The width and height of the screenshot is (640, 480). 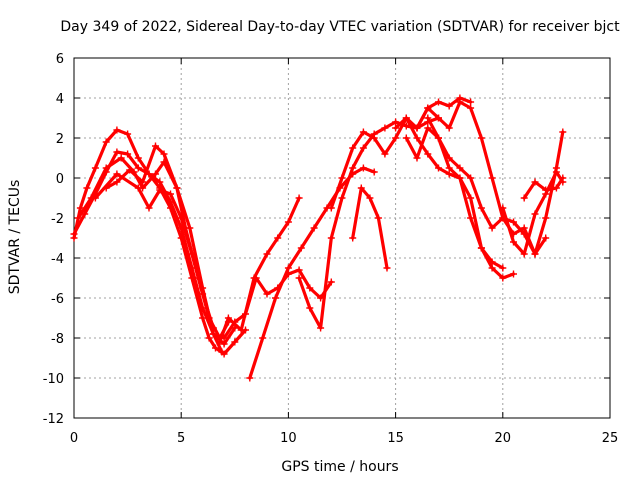 I want to click on y-tick-label: -2, so click(x=57, y=219).